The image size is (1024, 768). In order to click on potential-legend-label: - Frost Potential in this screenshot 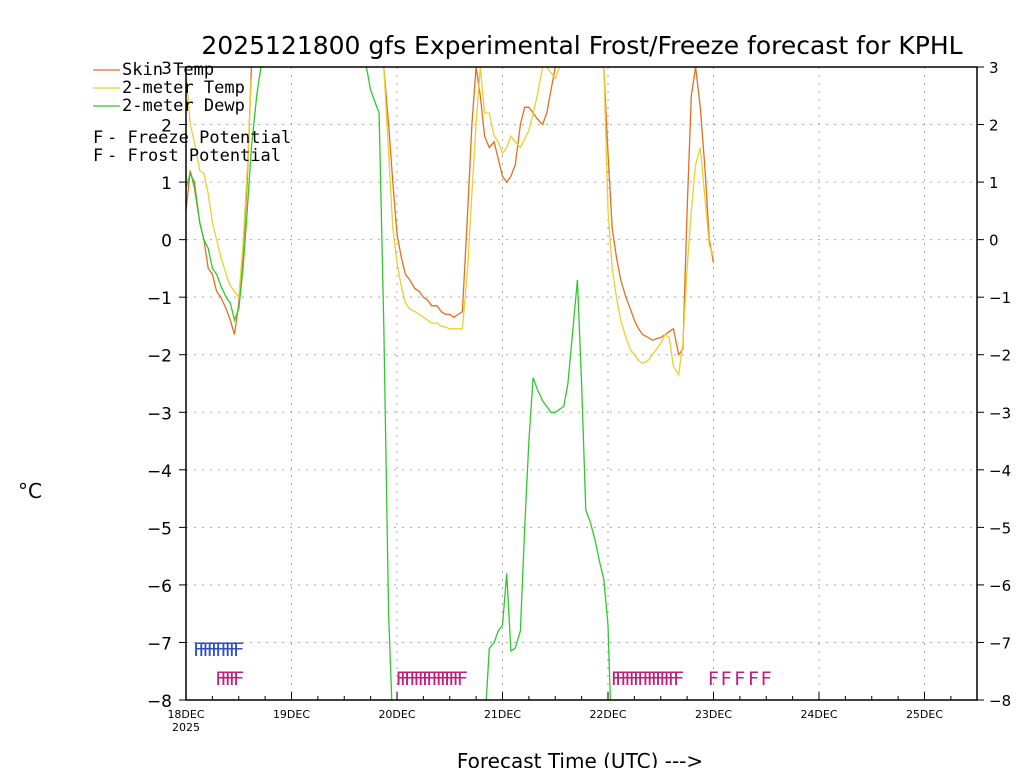, I will do `click(194, 156)`.